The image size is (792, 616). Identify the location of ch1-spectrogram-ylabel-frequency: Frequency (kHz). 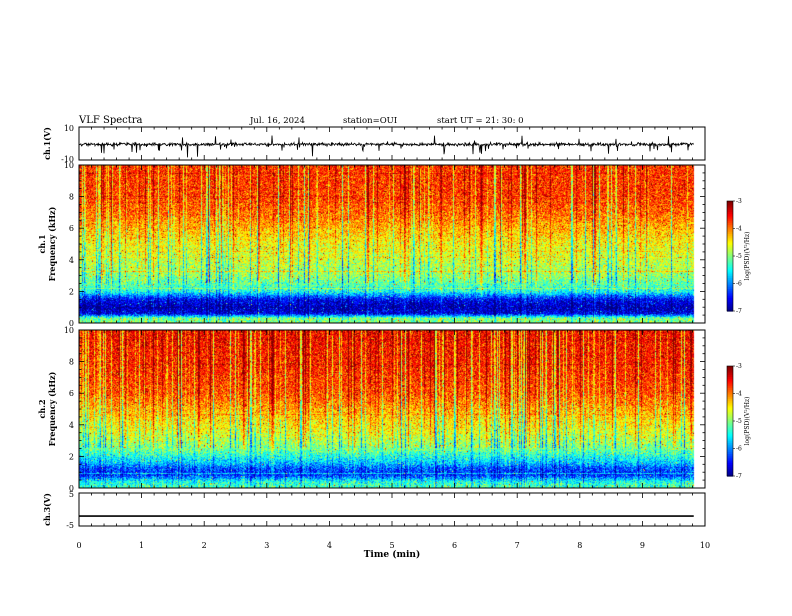
(52, 243).